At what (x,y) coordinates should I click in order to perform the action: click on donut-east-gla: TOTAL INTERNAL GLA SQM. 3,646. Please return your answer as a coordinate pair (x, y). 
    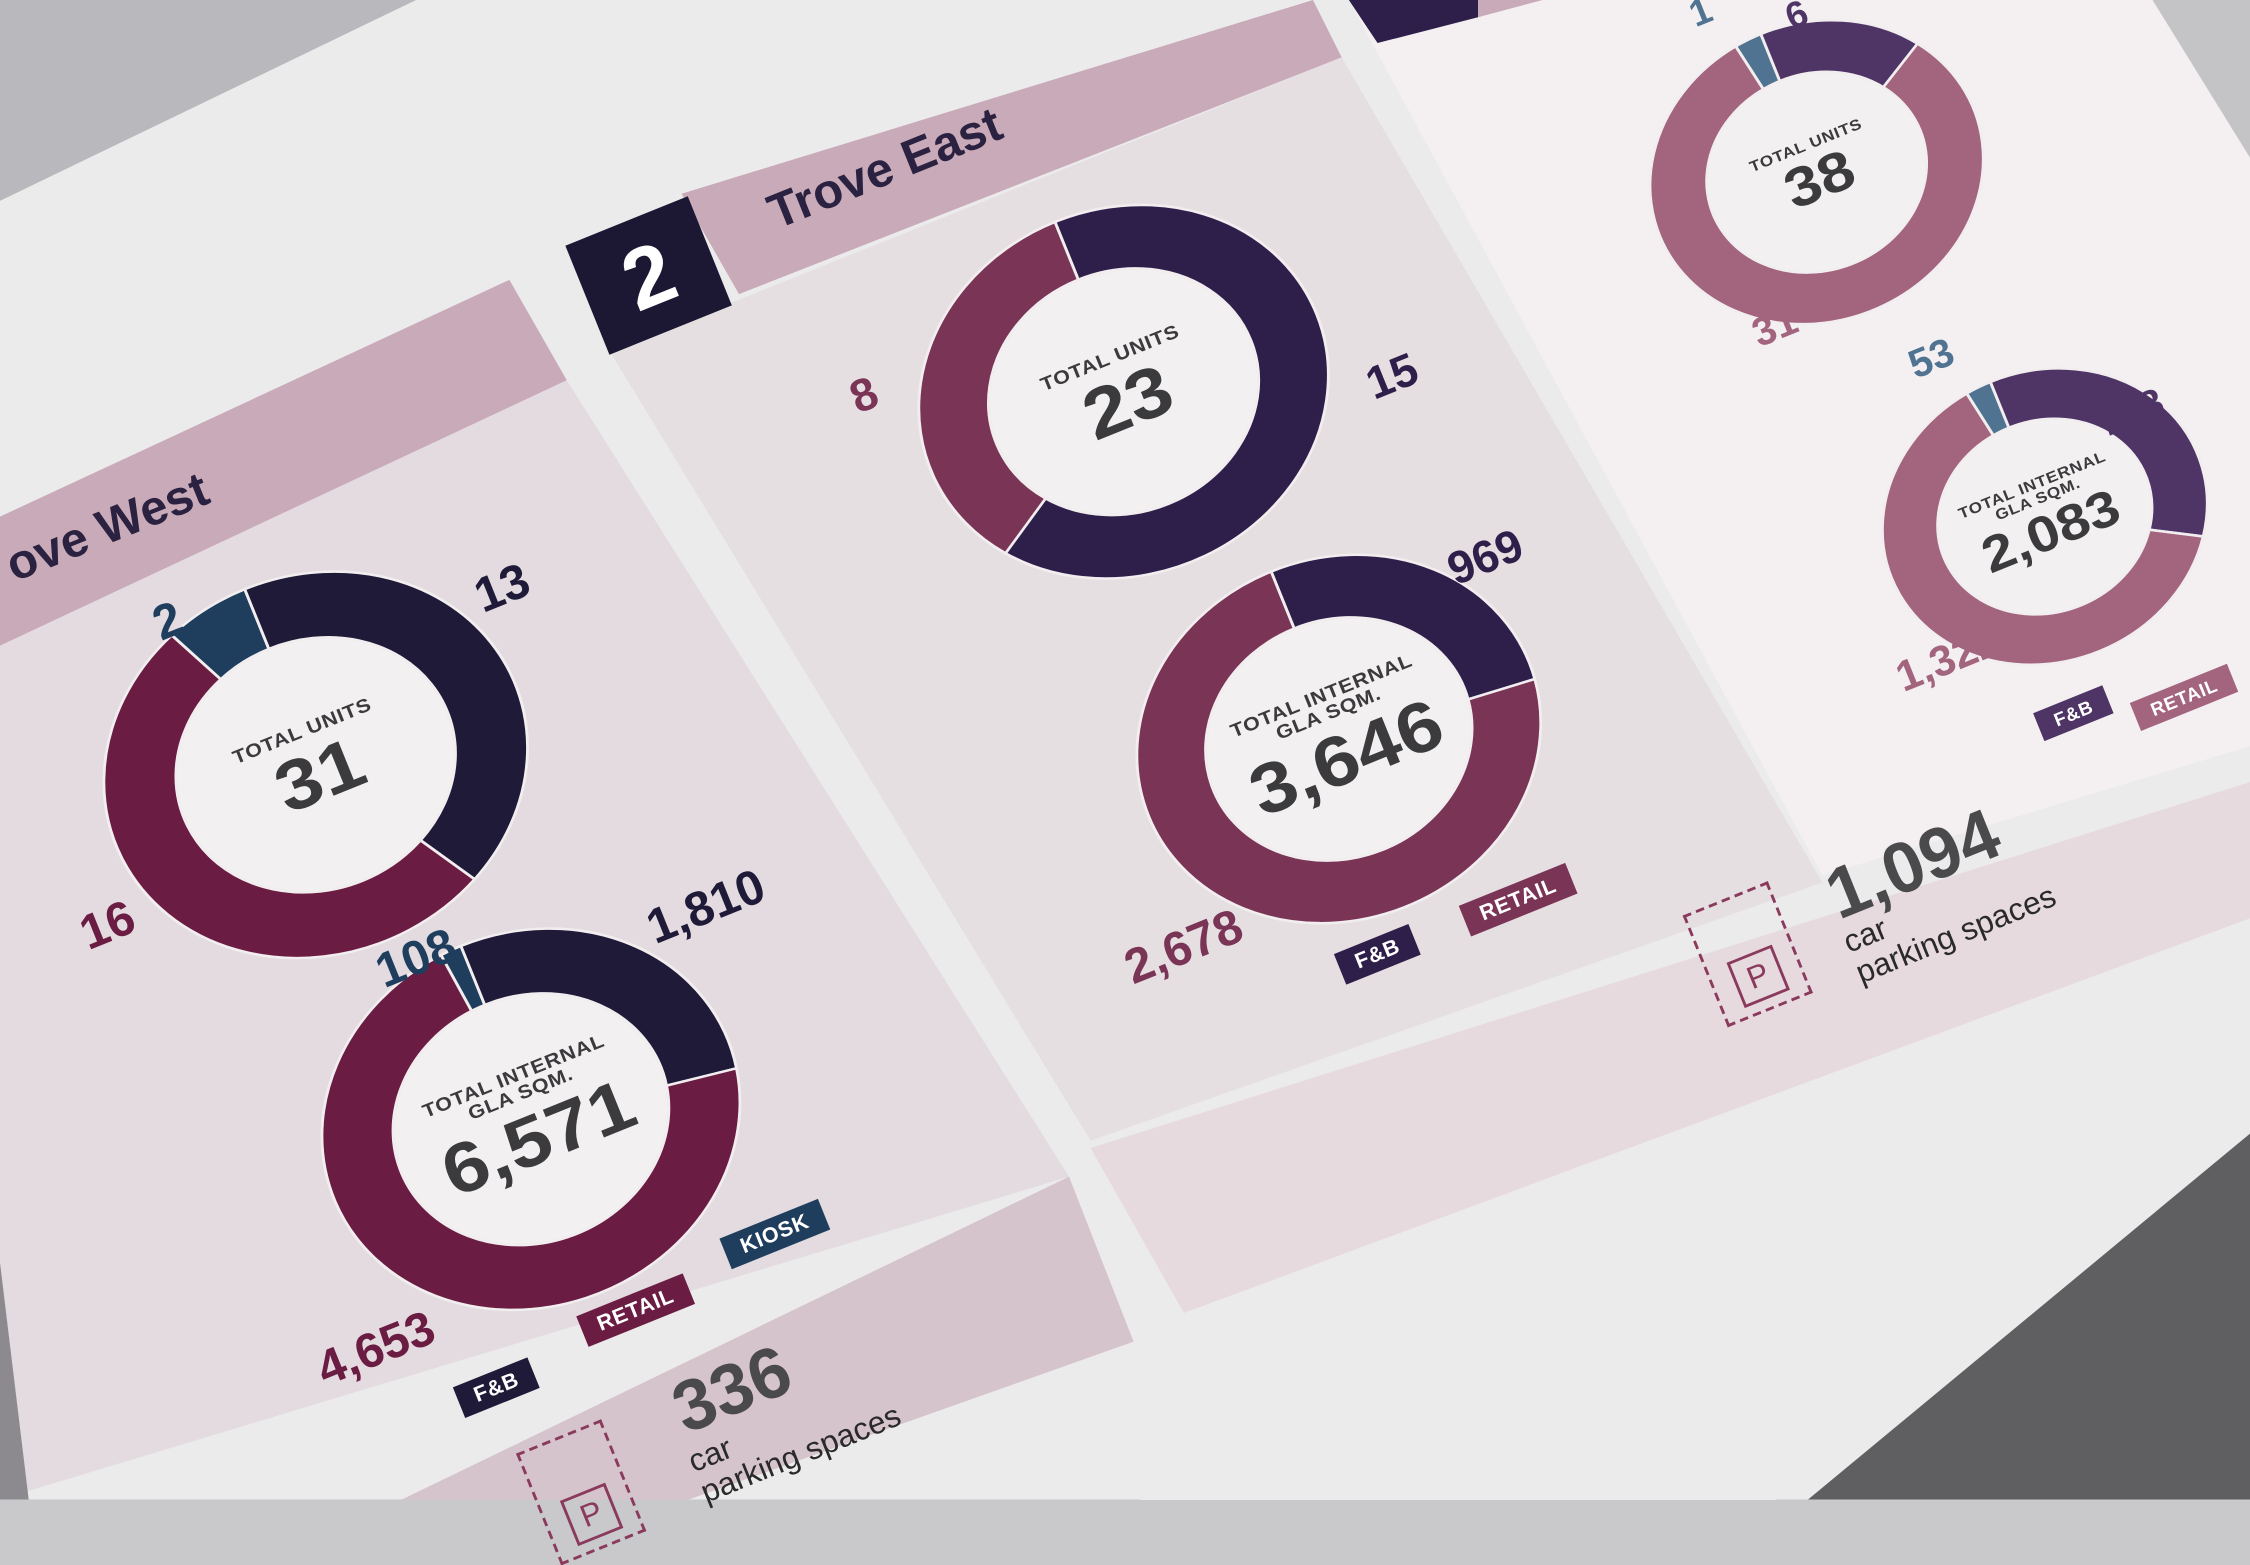
    Looking at the image, I should click on (1338, 738).